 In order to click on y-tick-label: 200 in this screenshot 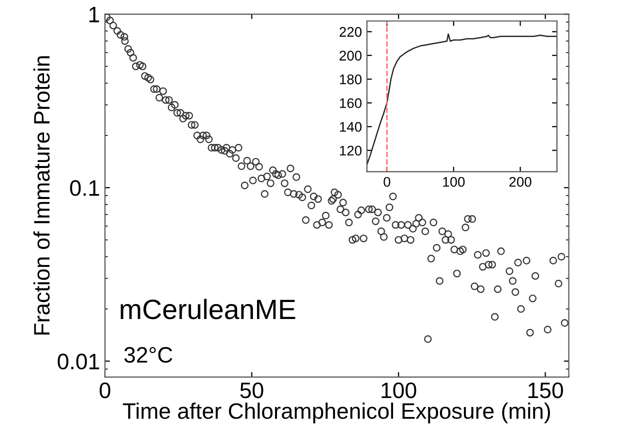, I will do `click(351, 55)`.